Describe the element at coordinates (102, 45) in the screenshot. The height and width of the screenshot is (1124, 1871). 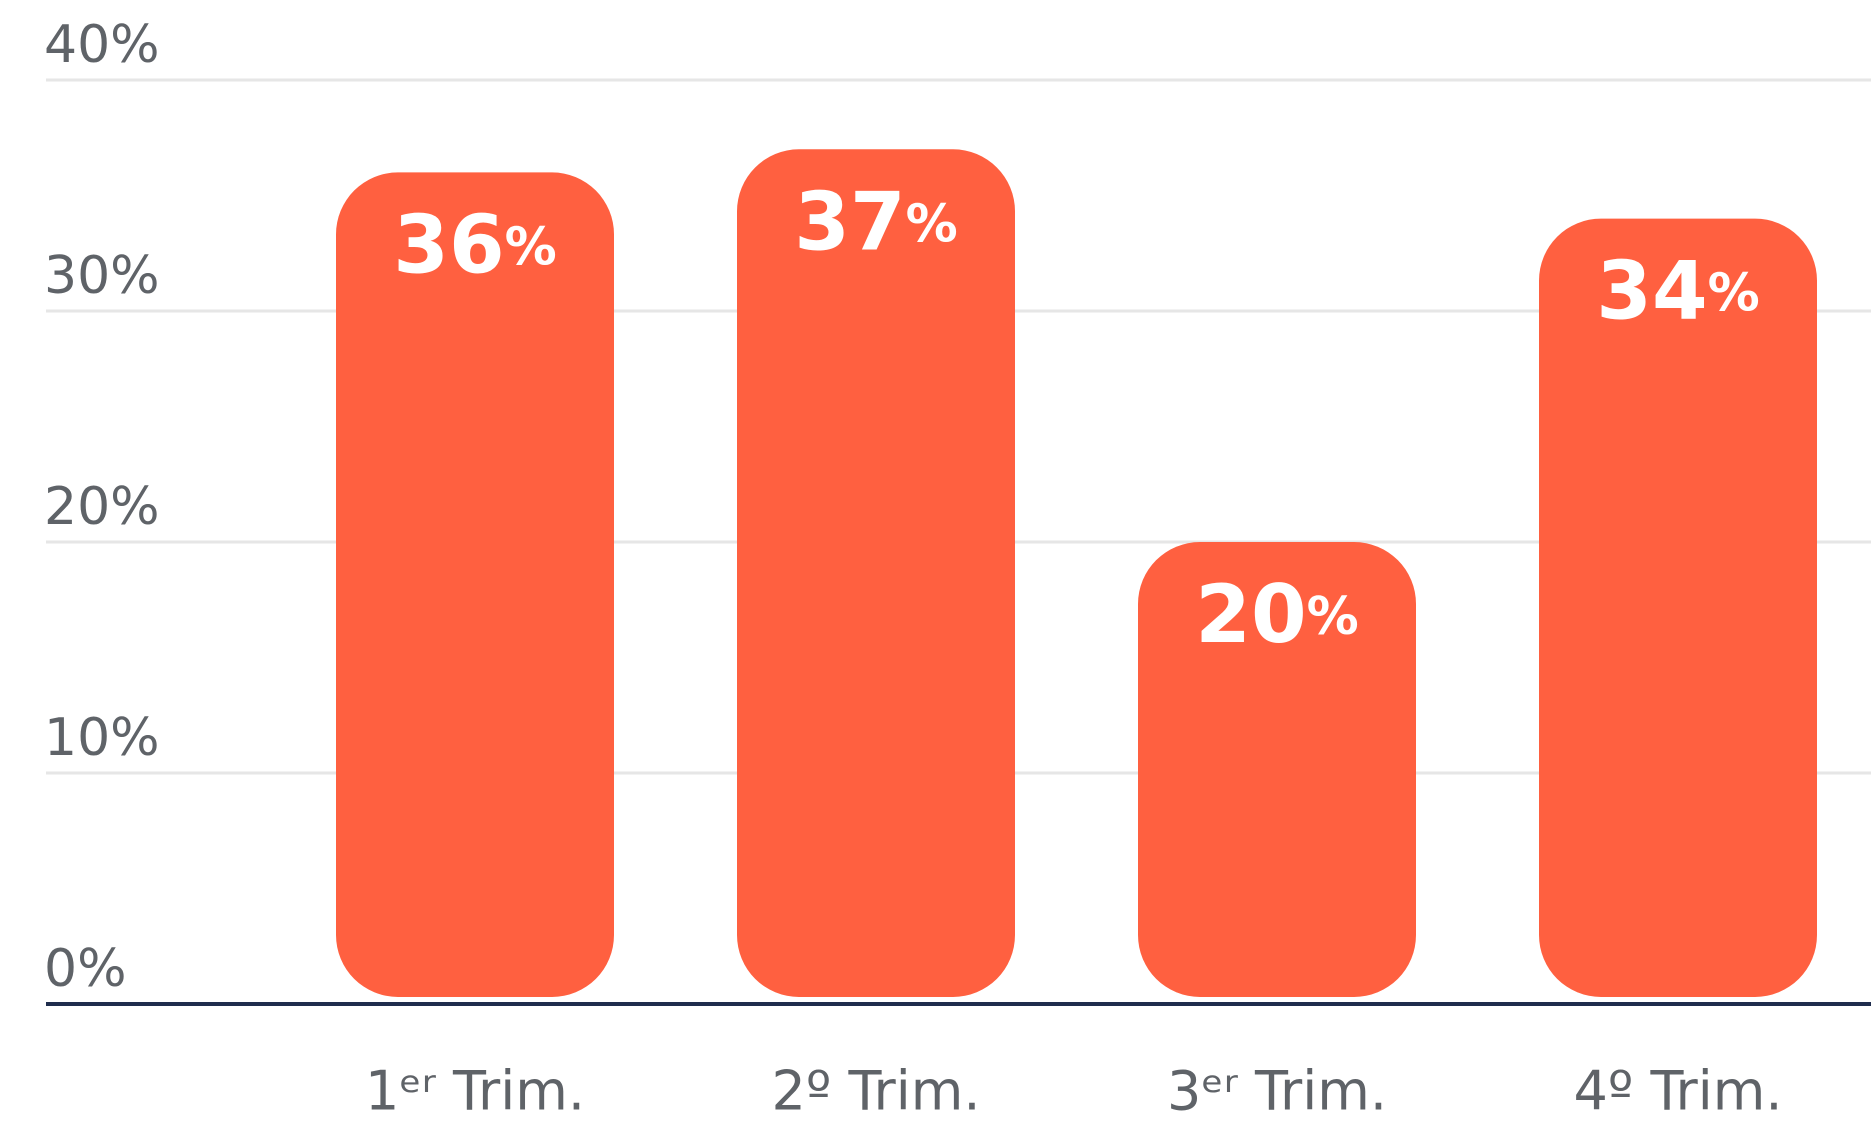
I see `y-tick-label: 40%` at that location.